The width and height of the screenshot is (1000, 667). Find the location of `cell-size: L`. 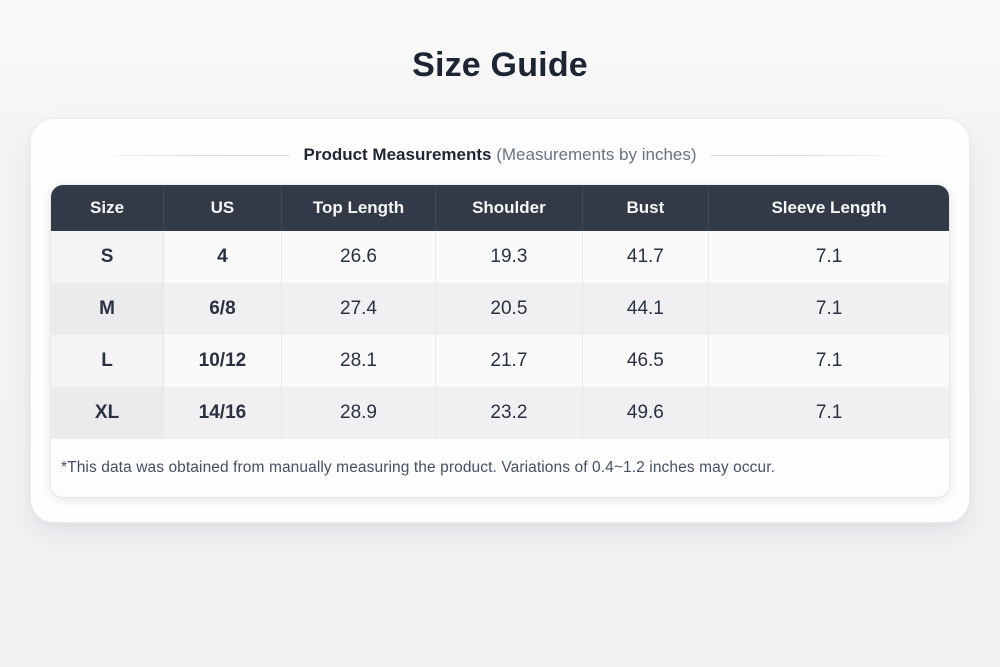

cell-size: L is located at coordinates (108, 361).